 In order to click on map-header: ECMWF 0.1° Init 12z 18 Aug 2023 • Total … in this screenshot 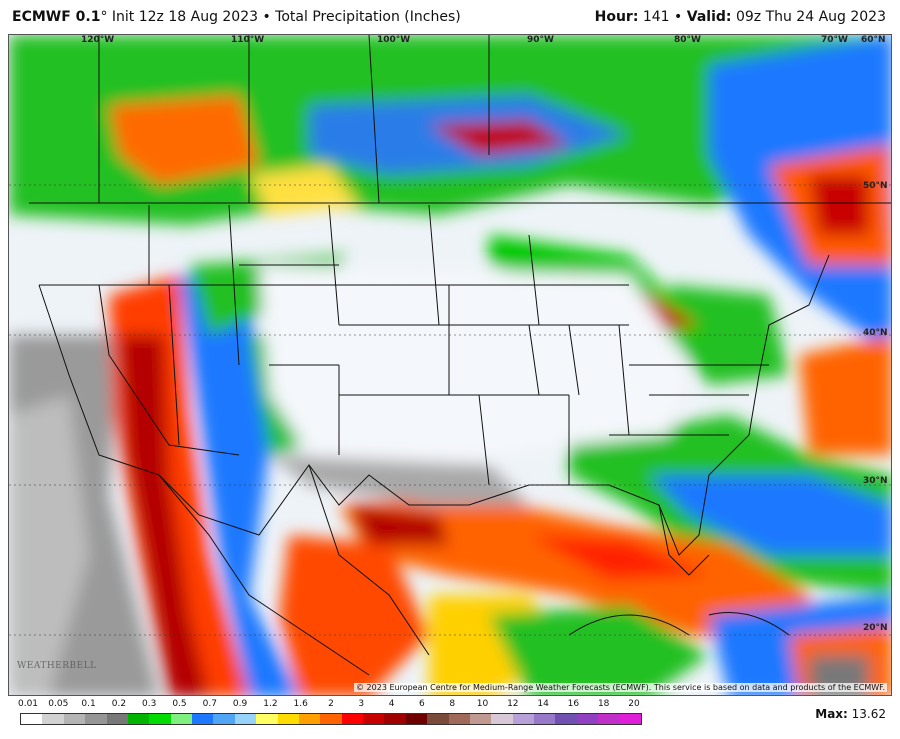, I will do `click(450, 17)`.